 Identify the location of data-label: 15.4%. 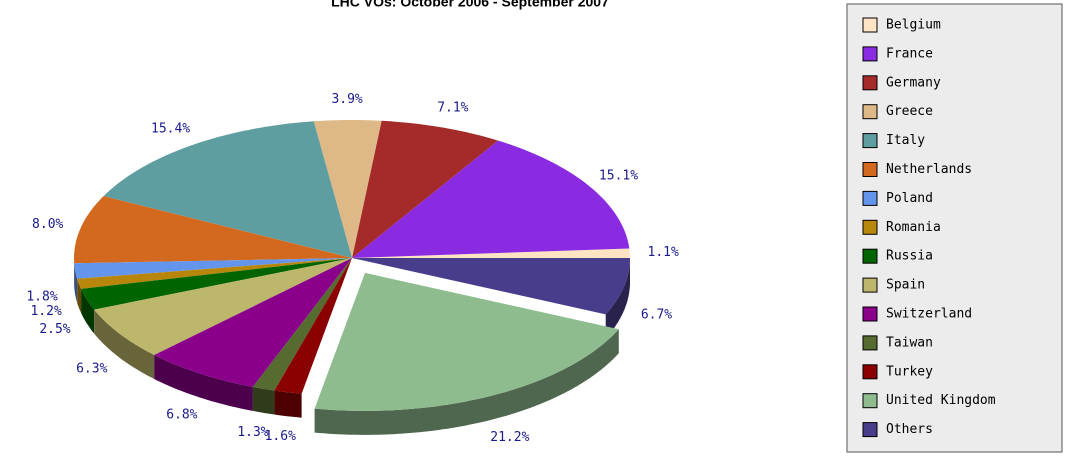
(170, 129).